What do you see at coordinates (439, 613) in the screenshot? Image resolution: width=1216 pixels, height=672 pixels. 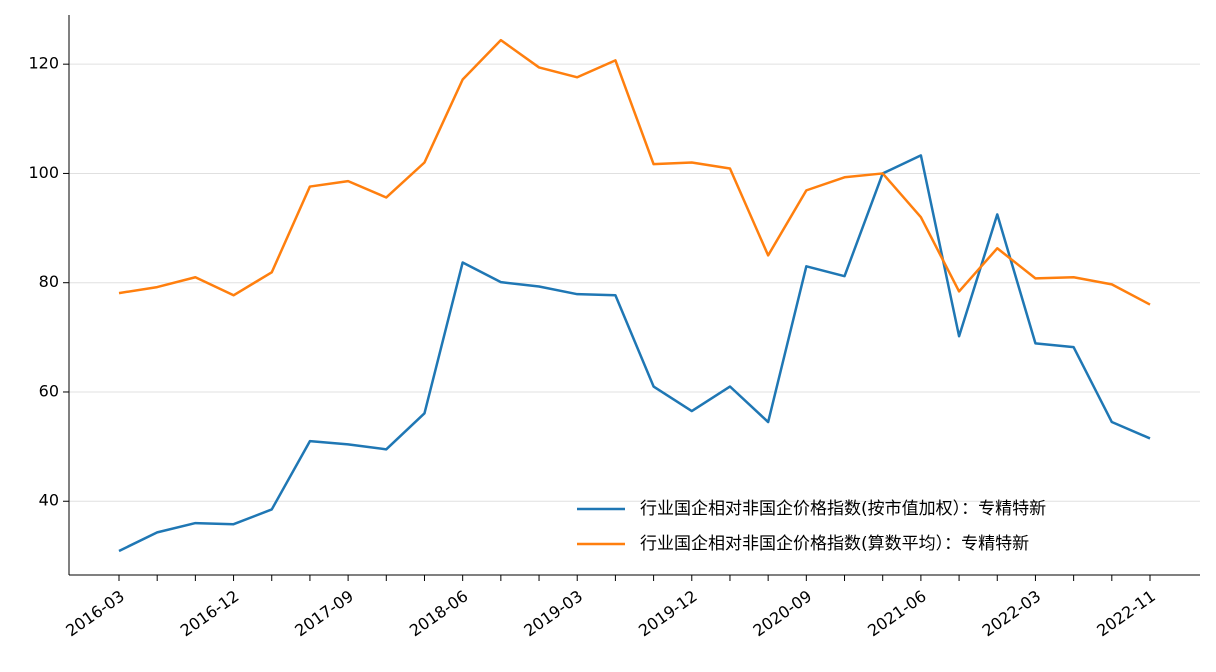 I see `x-tick-label: 2018-06` at bounding box center [439, 613].